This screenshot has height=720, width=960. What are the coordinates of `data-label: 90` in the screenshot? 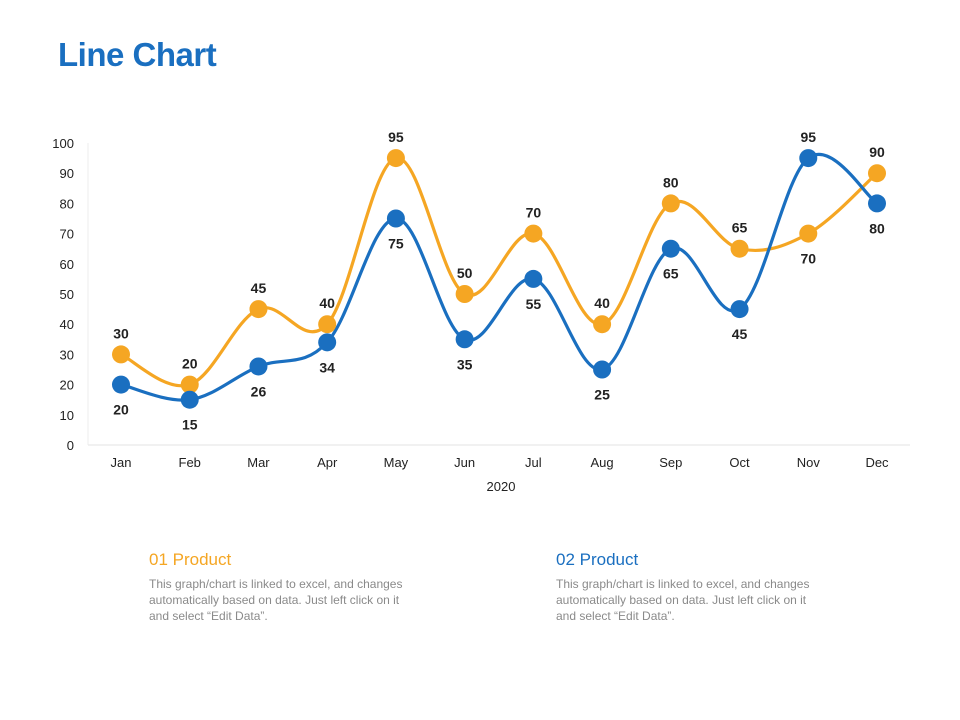 It's located at (877, 152).